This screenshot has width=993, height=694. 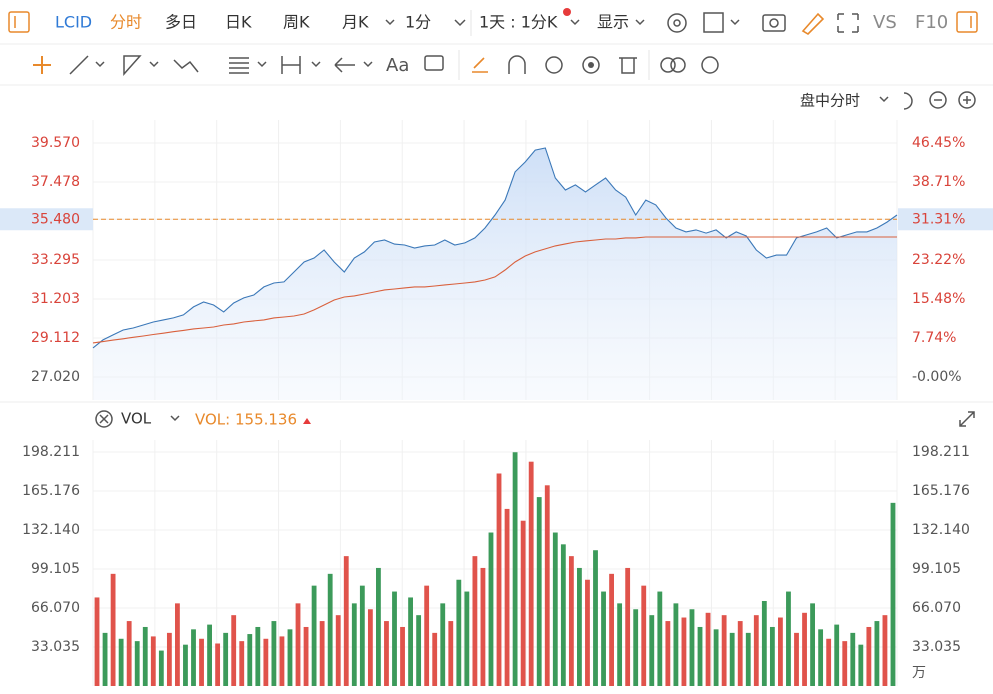 What do you see at coordinates (628, 65) in the screenshot?
I see `delete-tool` at bounding box center [628, 65].